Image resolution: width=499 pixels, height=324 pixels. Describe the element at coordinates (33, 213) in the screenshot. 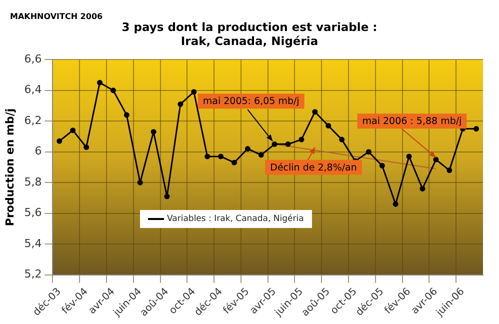

I see `y-tick-label: 5,6` at that location.